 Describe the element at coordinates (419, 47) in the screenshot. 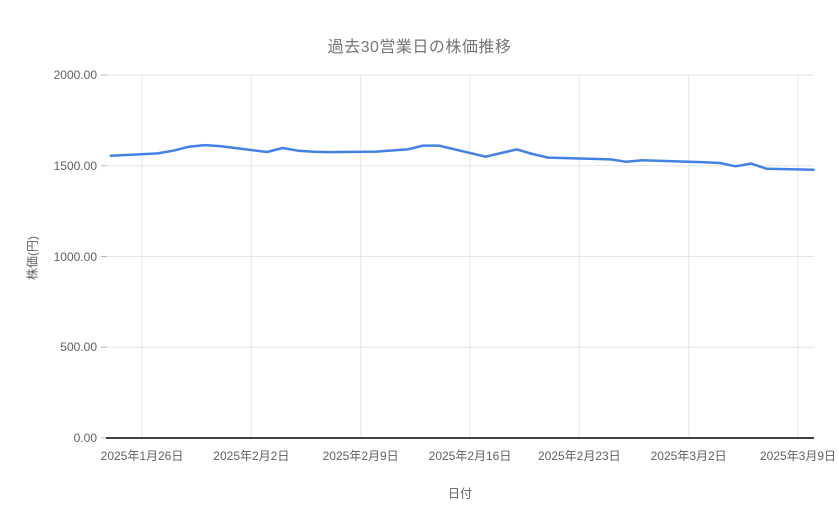

I see `chart-title: 過去30営業日の株価推移` at that location.